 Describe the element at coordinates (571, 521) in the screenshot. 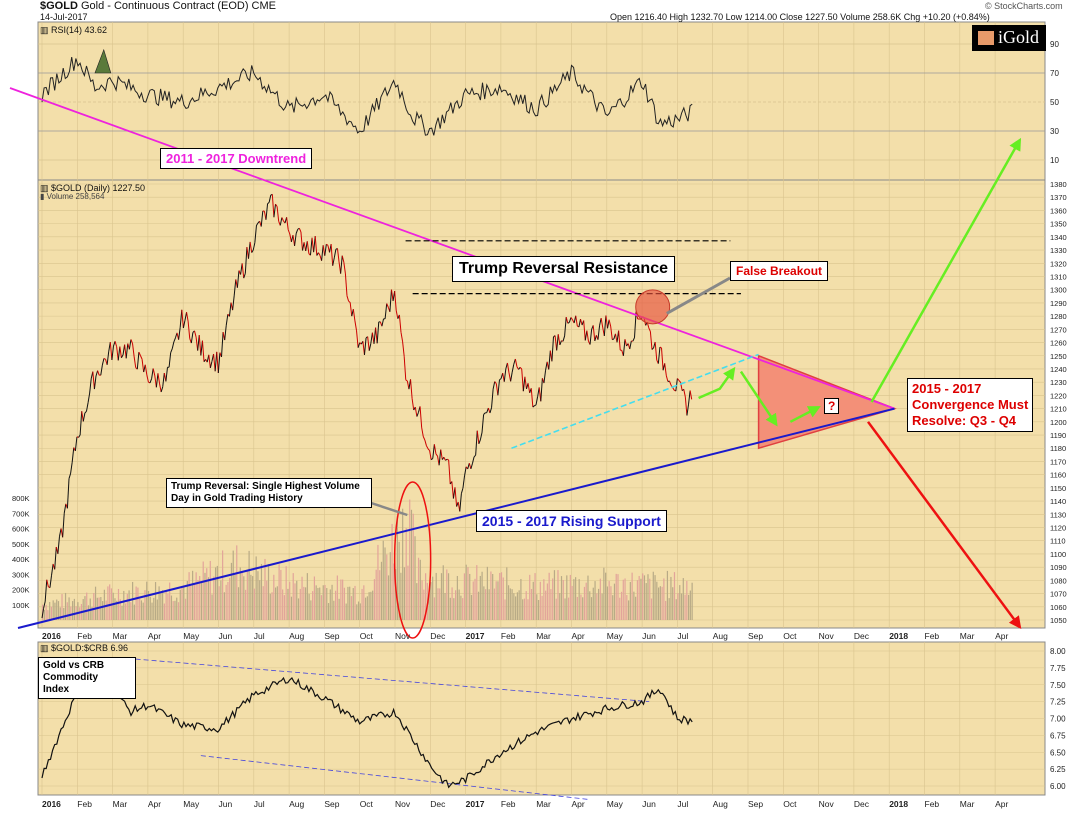

I see `support-label: 2015 - 2017 Rising Support` at that location.